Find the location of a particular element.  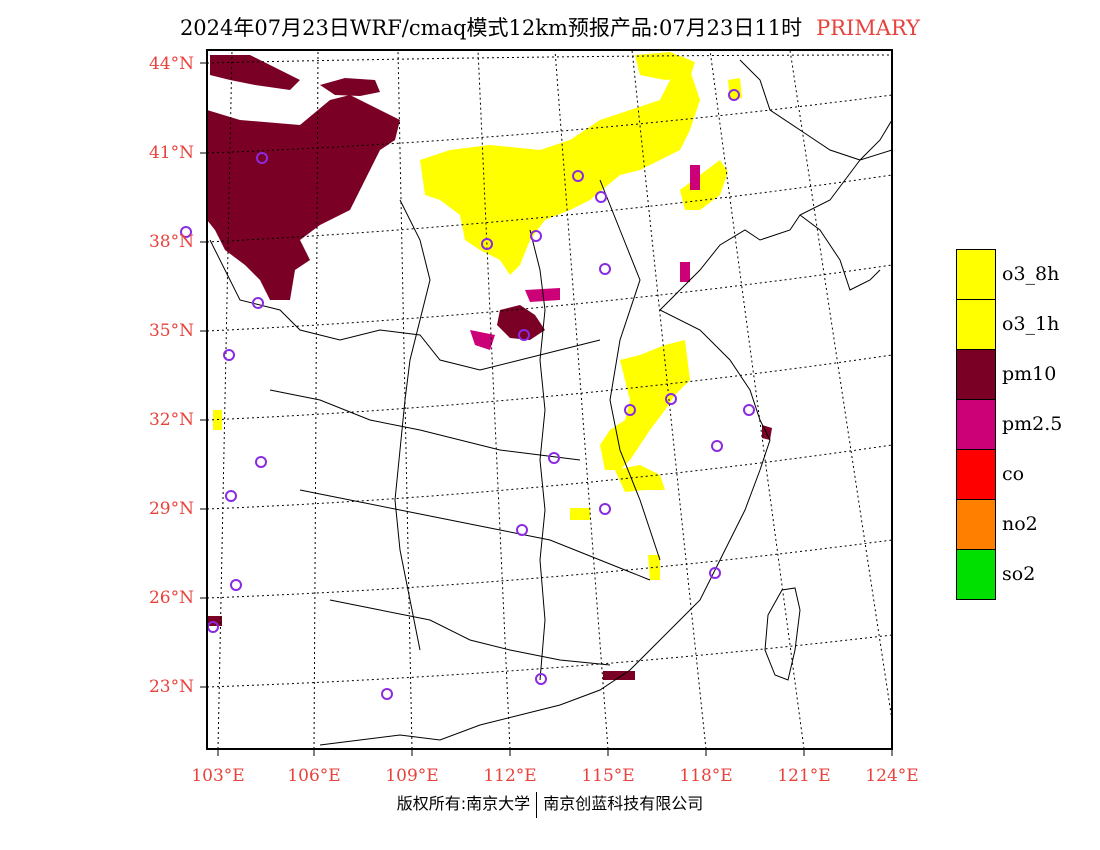

map-title-main: 2024年07月23日WRF/cmaq模式12km预报产品:07月23日11时 is located at coordinates (491, 28).